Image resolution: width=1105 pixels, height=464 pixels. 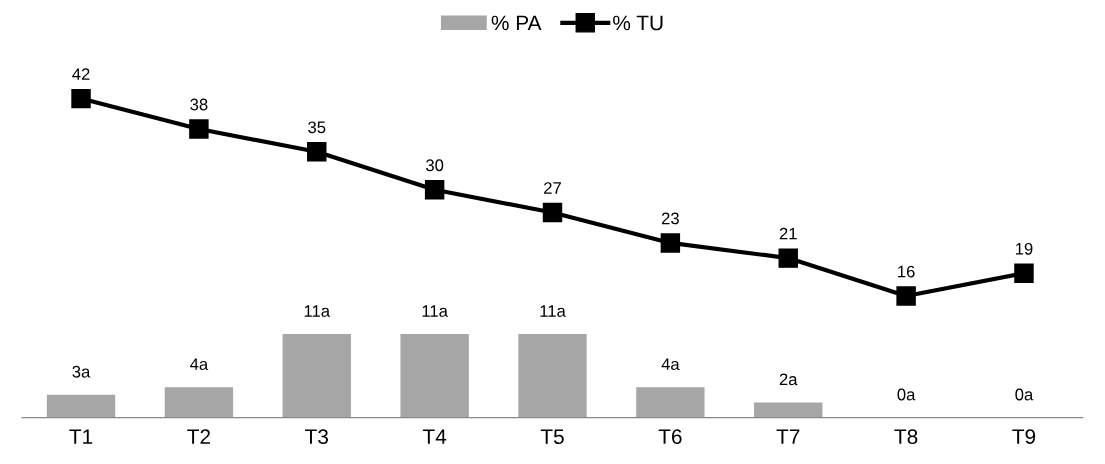 I want to click on data-label: 21, so click(x=788, y=233).